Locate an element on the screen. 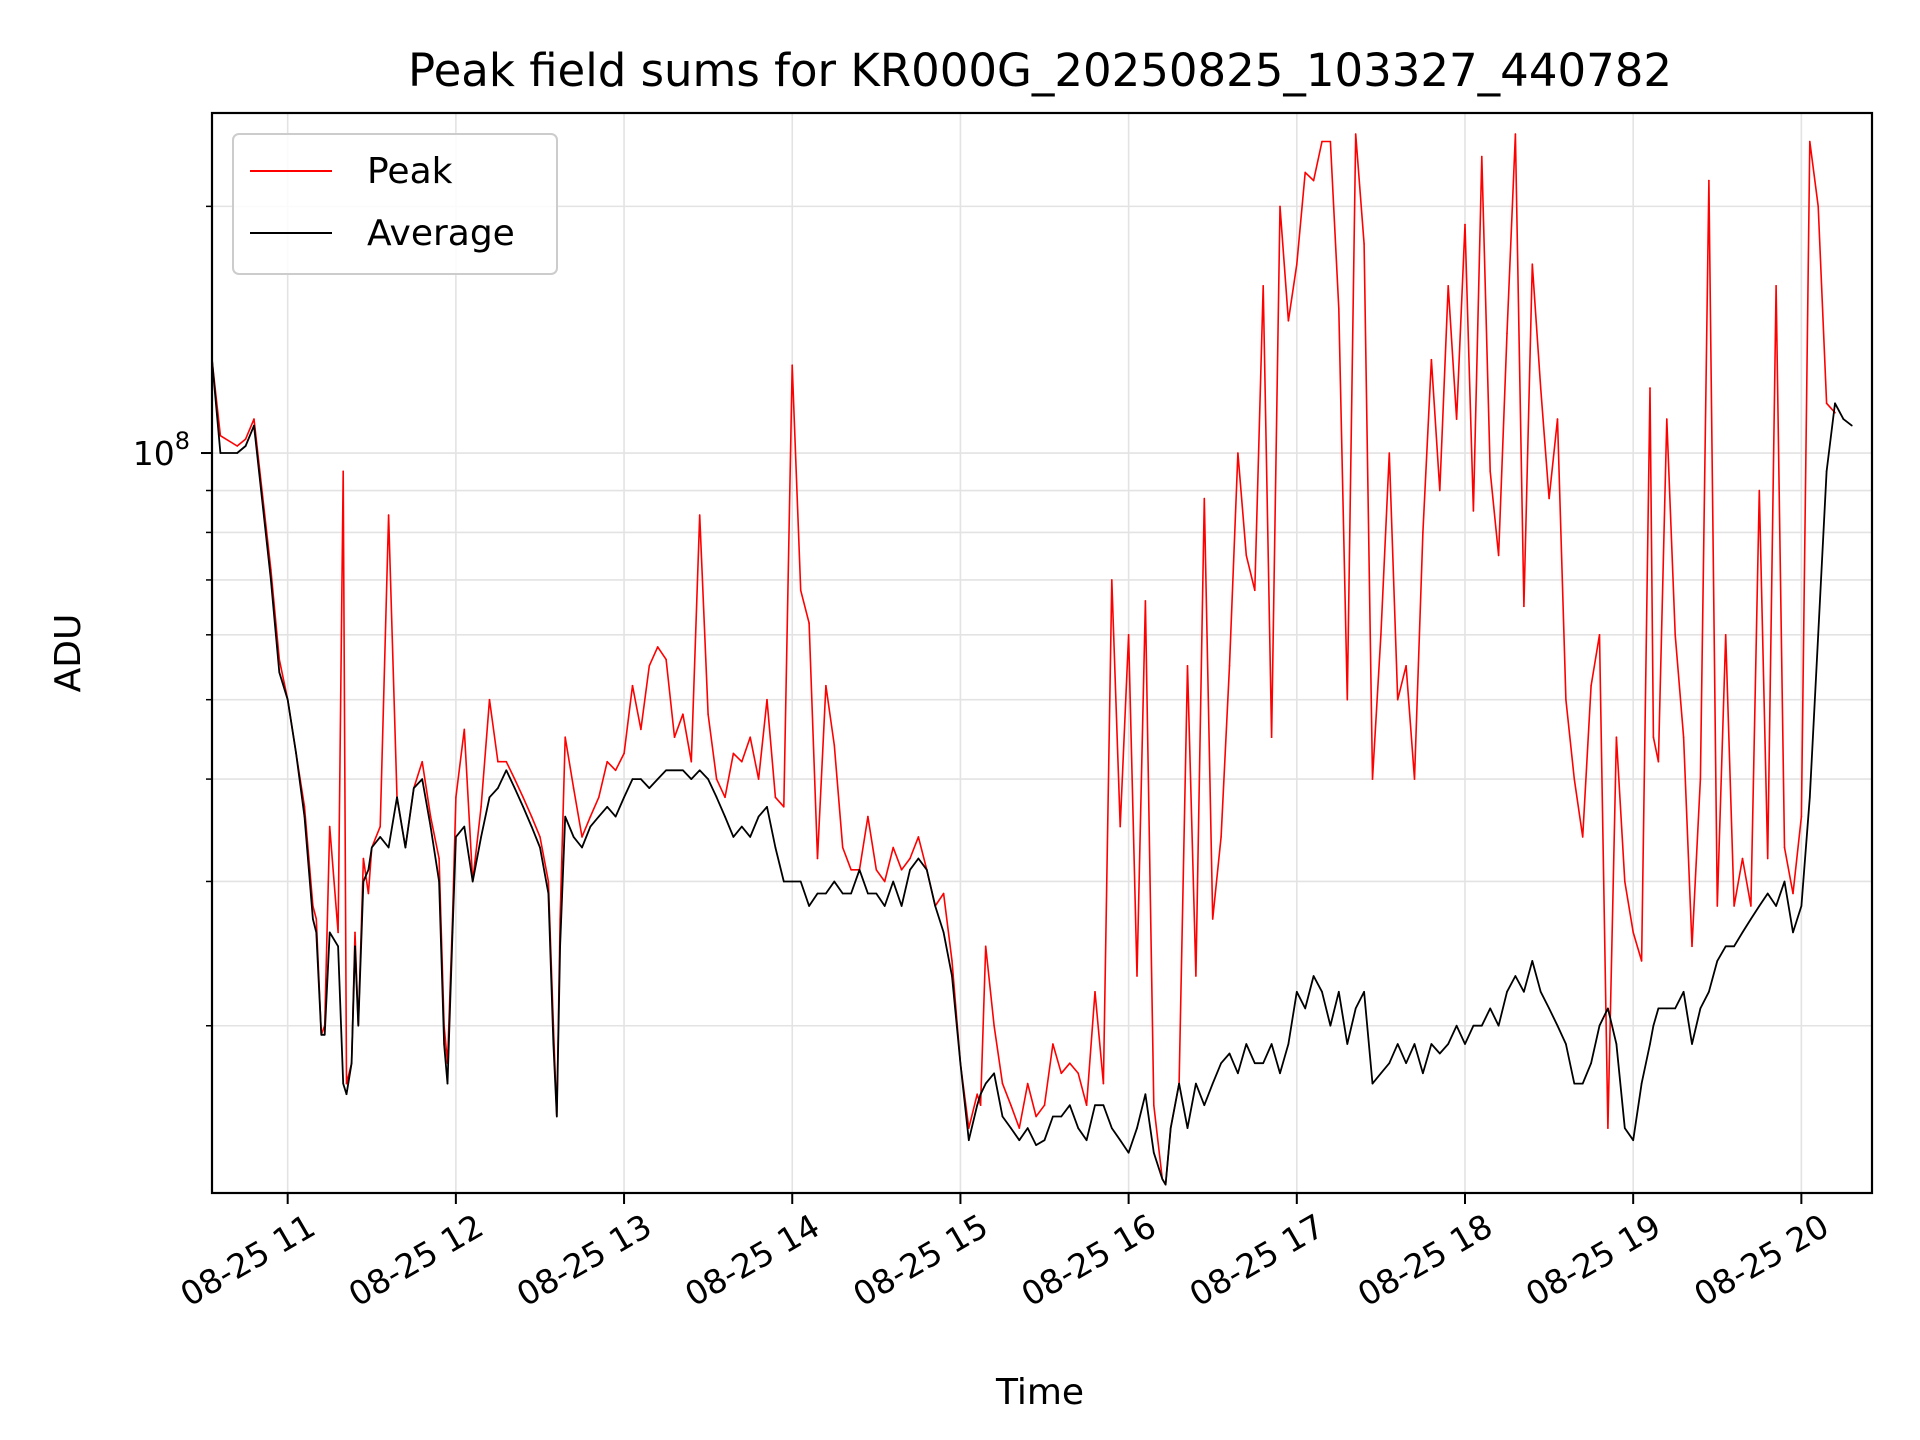 The width and height of the screenshot is (1920, 1440). legend: Peak Average is located at coordinates (395, 204).